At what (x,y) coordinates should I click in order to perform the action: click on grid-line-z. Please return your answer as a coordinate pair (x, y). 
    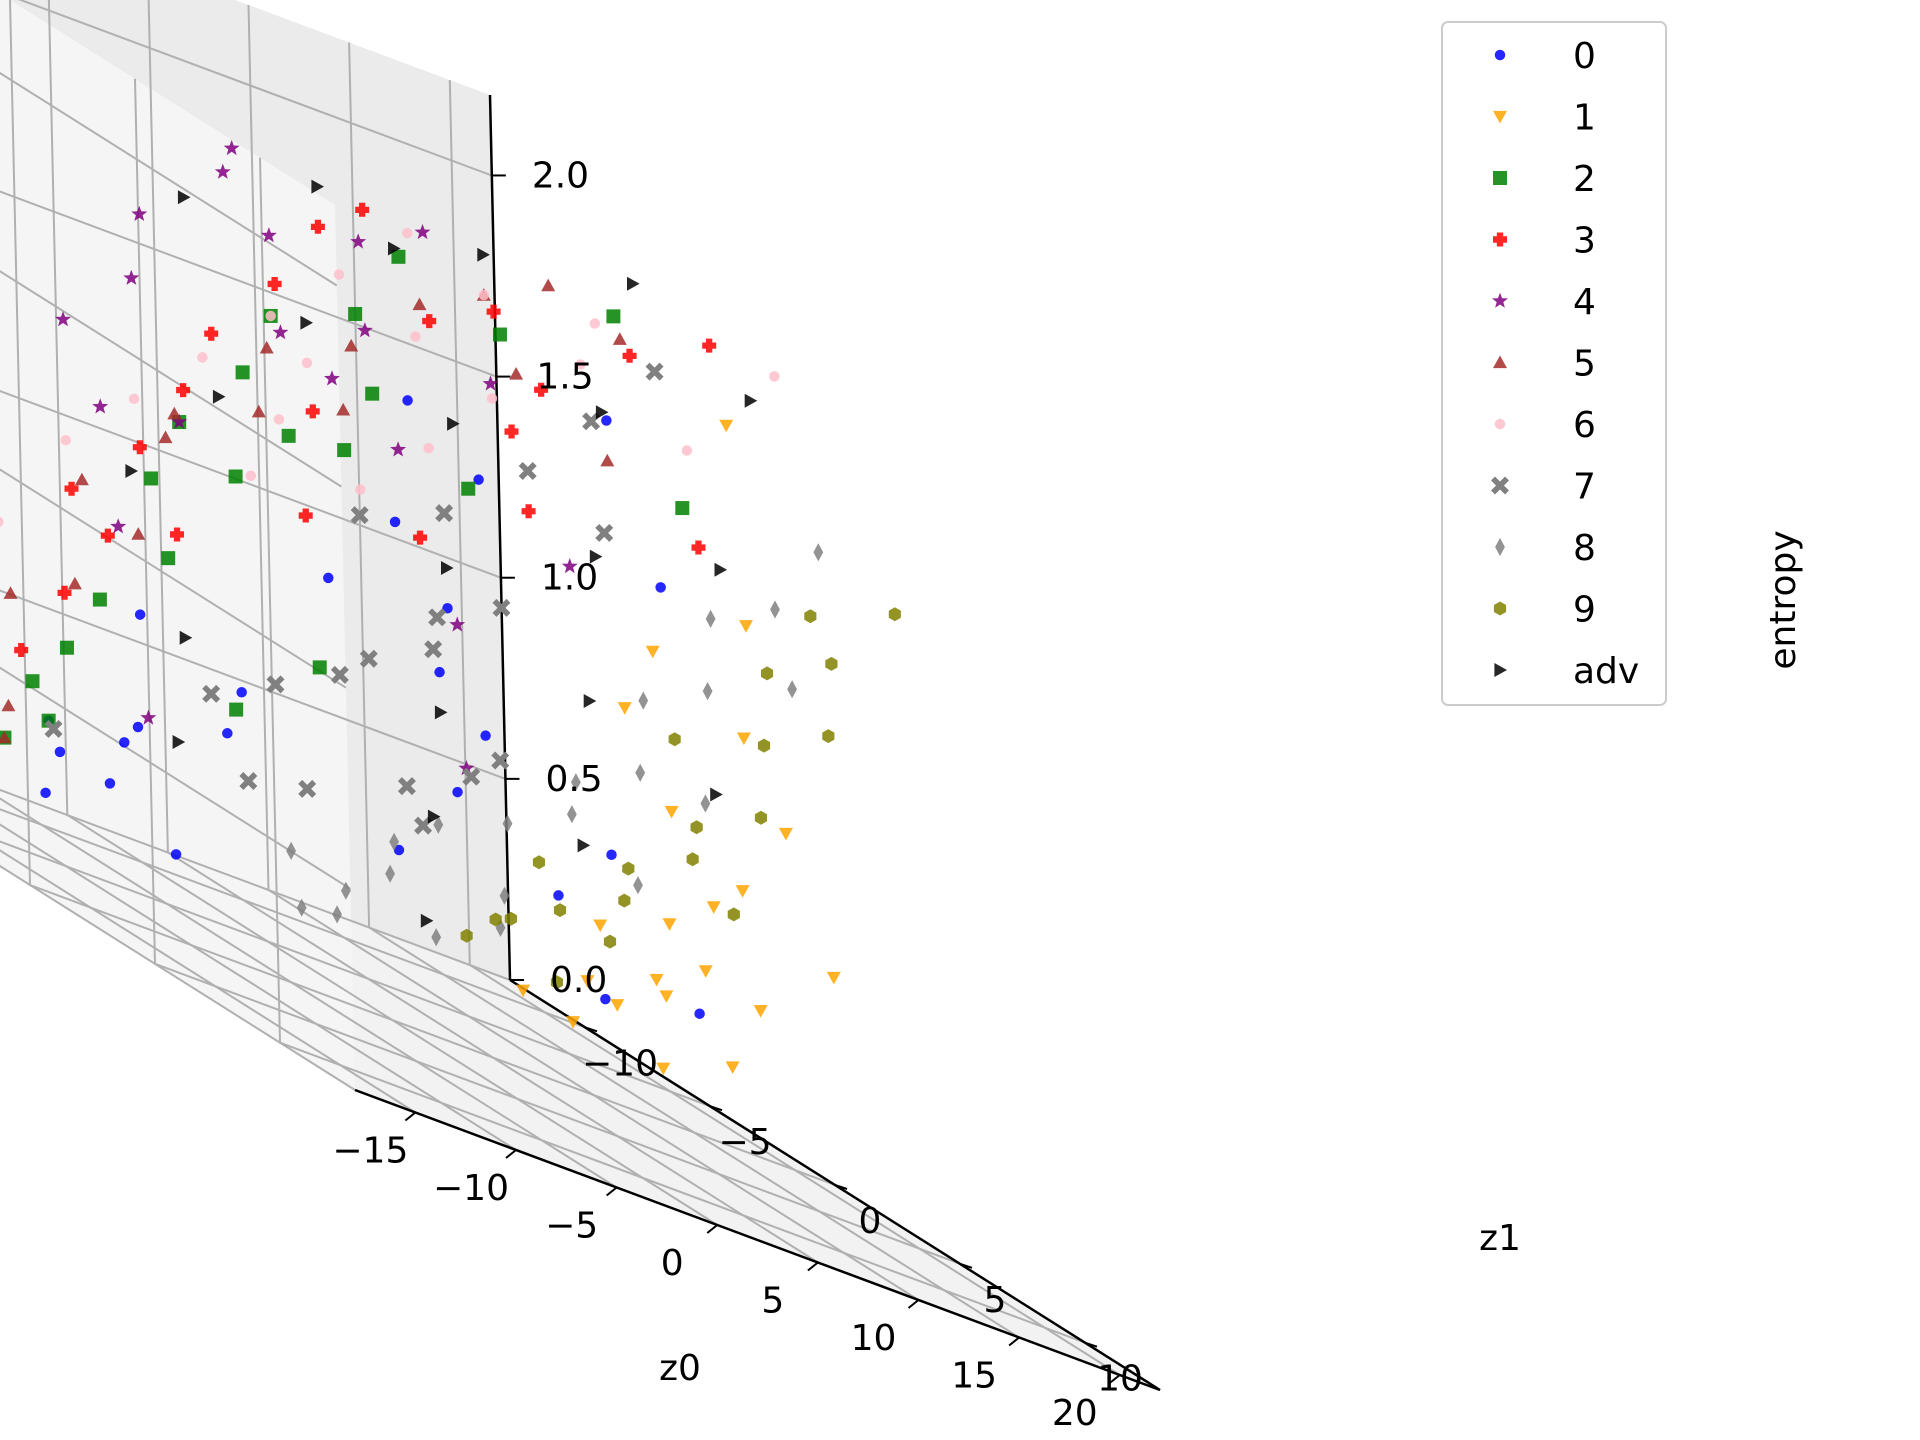
    Looking at the image, I should click on (255, 939).